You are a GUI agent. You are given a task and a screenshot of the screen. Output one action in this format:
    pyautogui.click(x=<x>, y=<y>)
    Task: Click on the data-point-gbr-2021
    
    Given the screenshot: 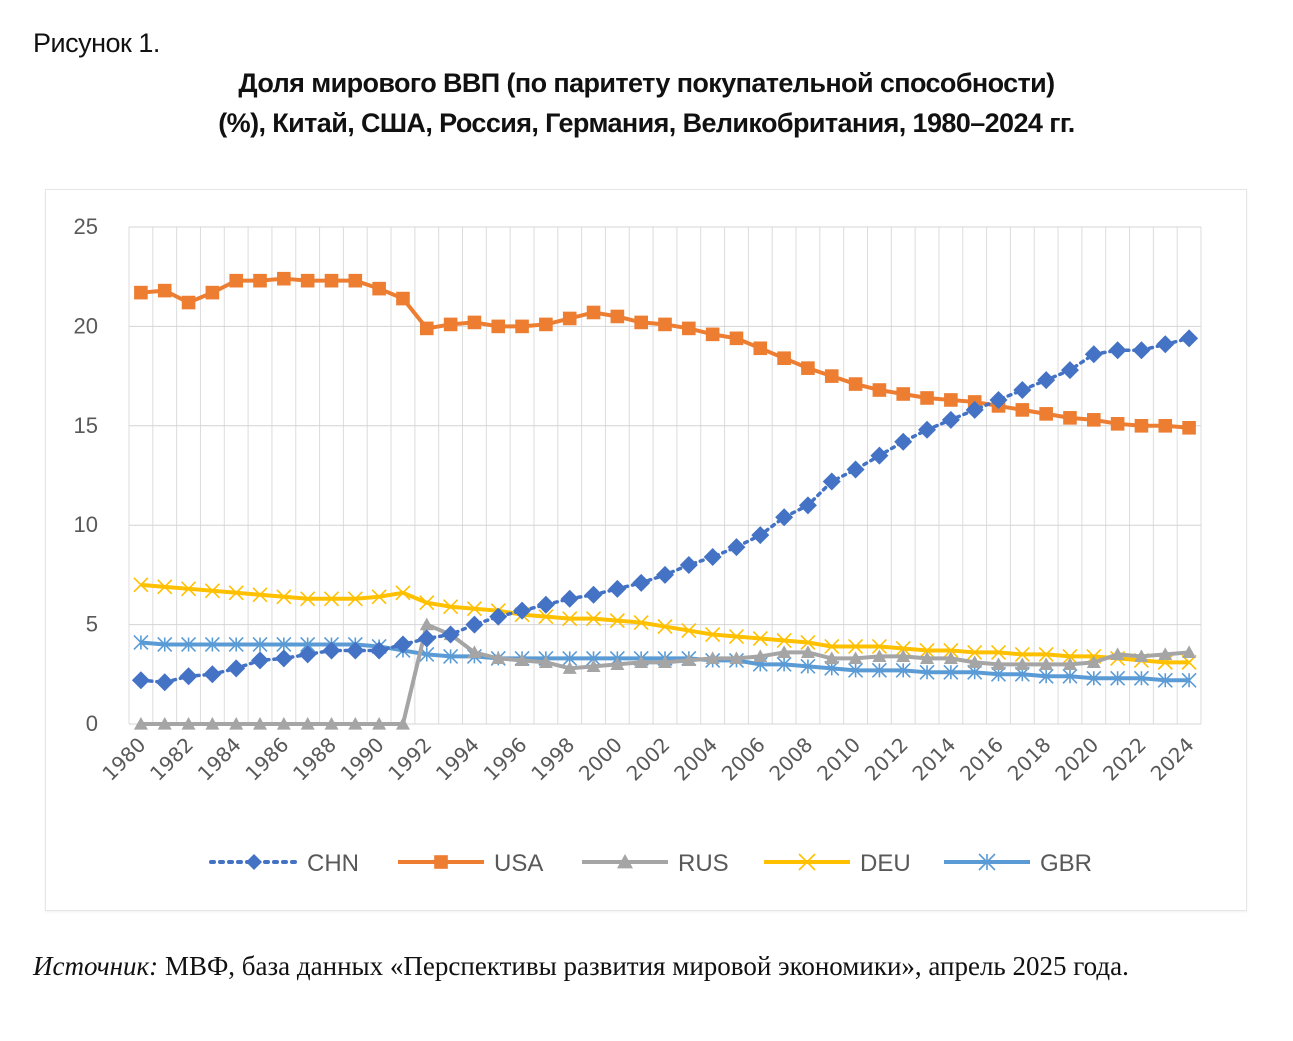 What is the action you would take?
    pyautogui.click(x=1118, y=678)
    